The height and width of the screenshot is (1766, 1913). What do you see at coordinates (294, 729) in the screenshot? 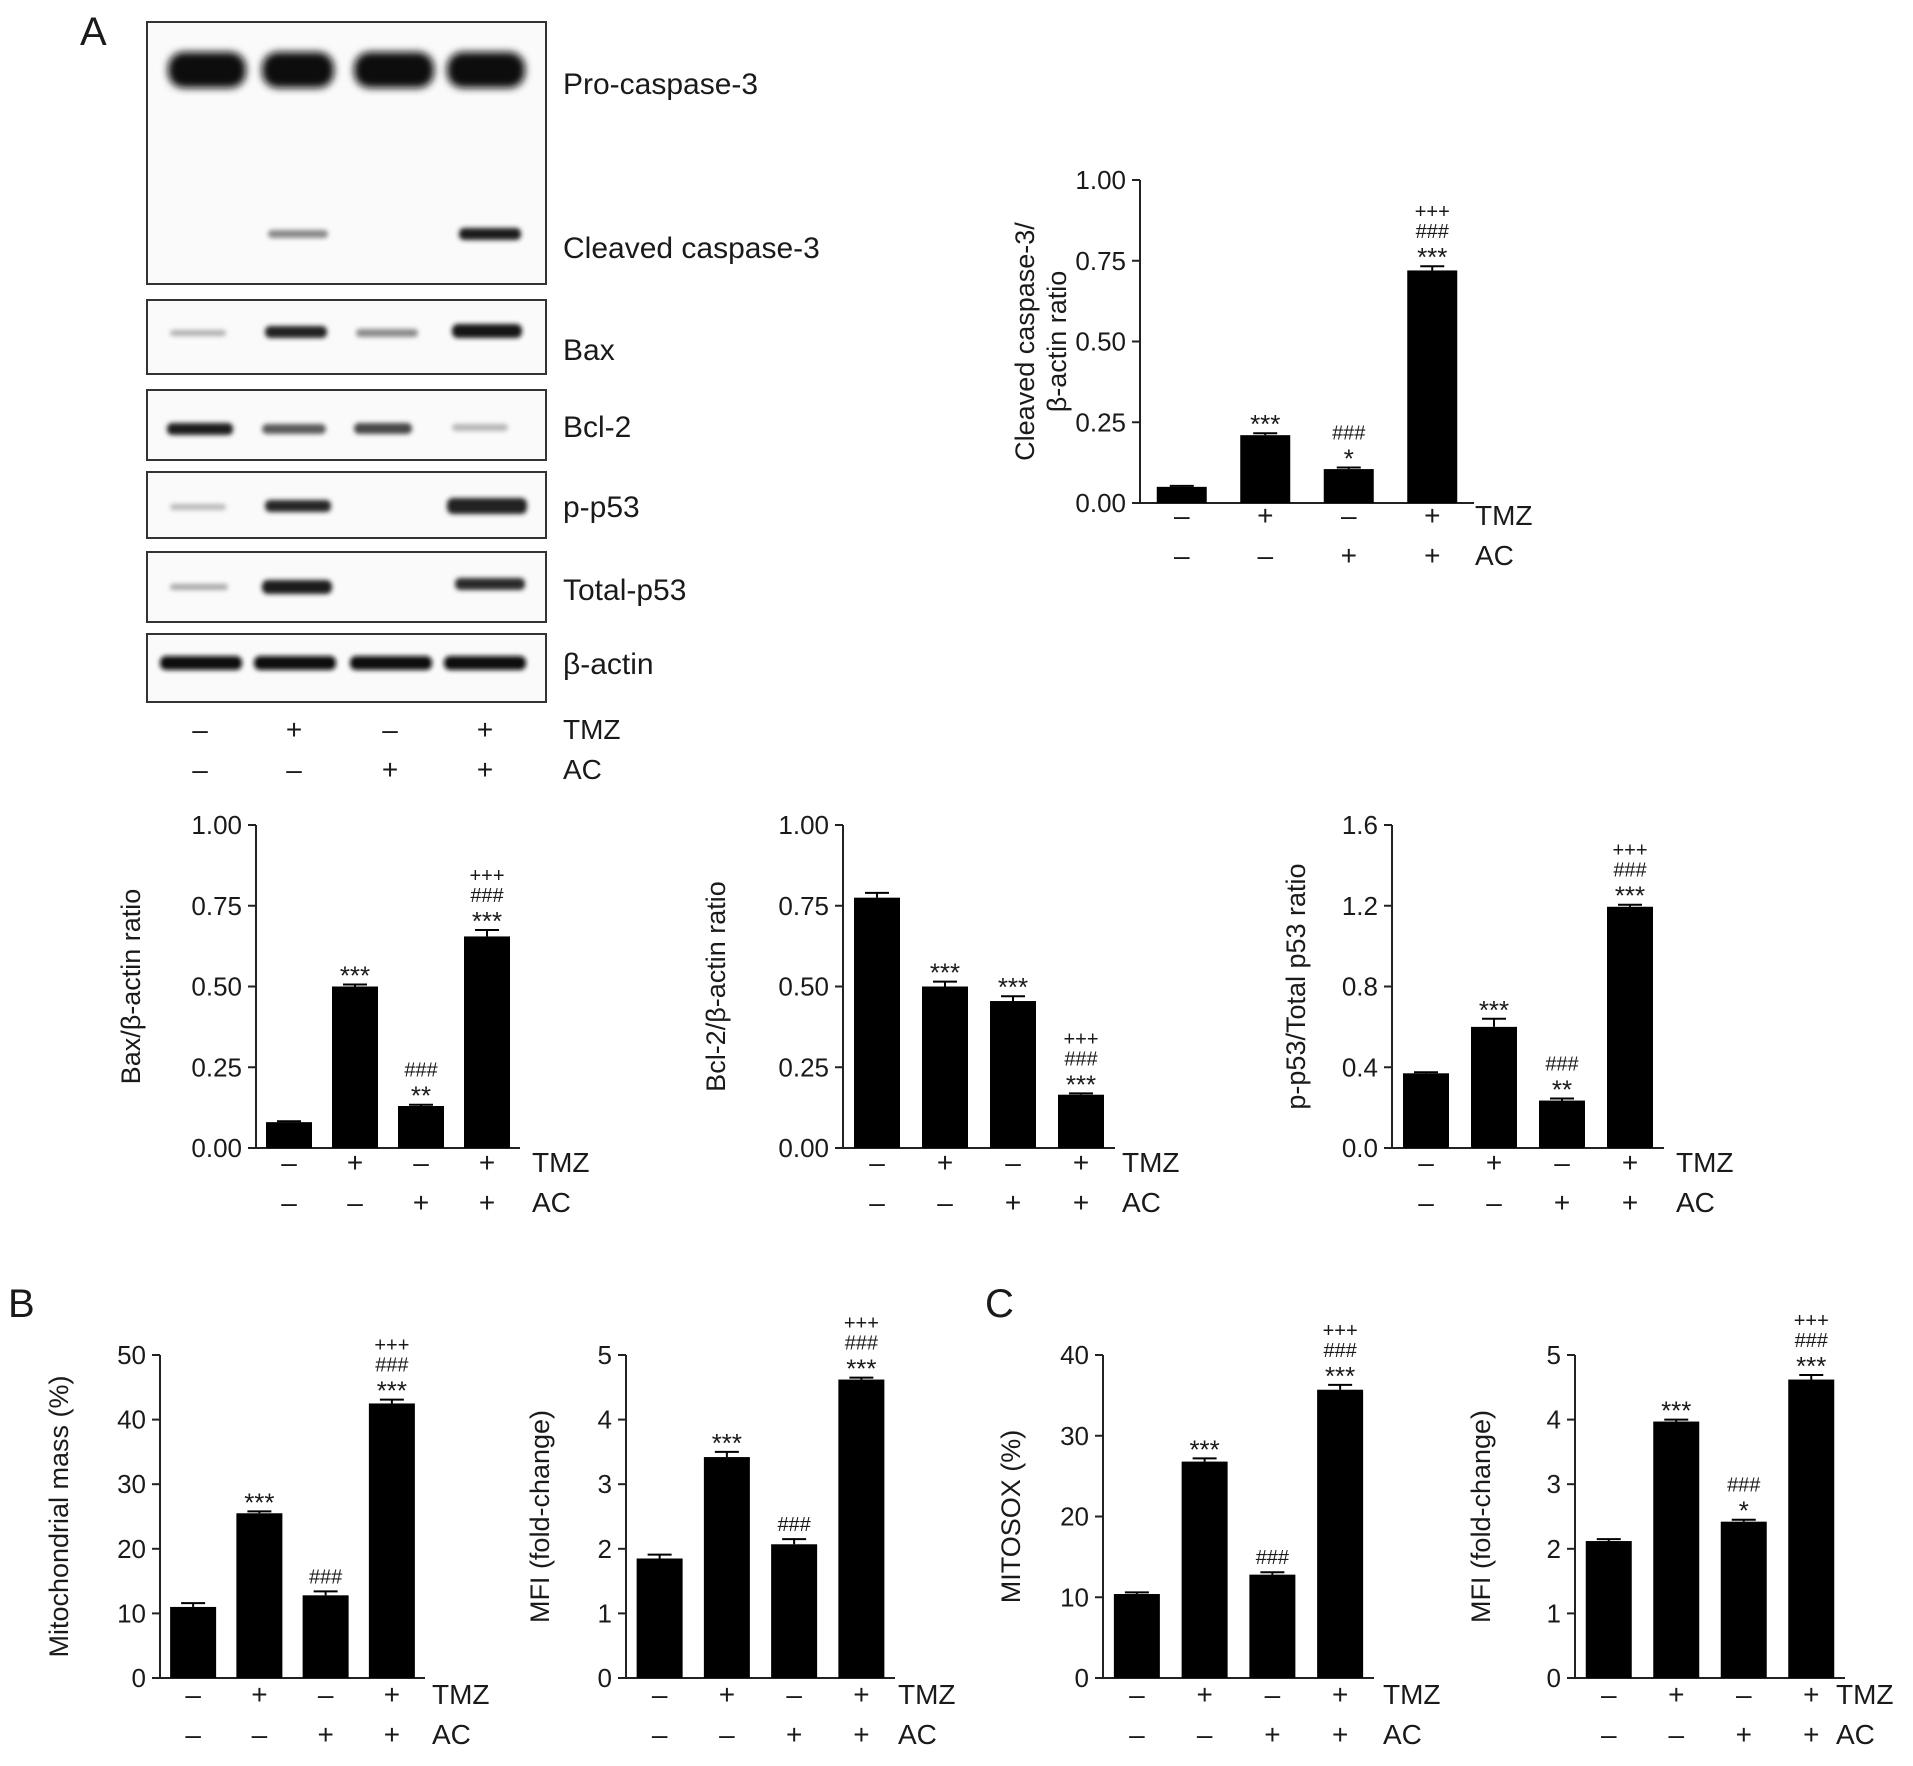
I see `blot-cond-tmz-sign: +` at bounding box center [294, 729].